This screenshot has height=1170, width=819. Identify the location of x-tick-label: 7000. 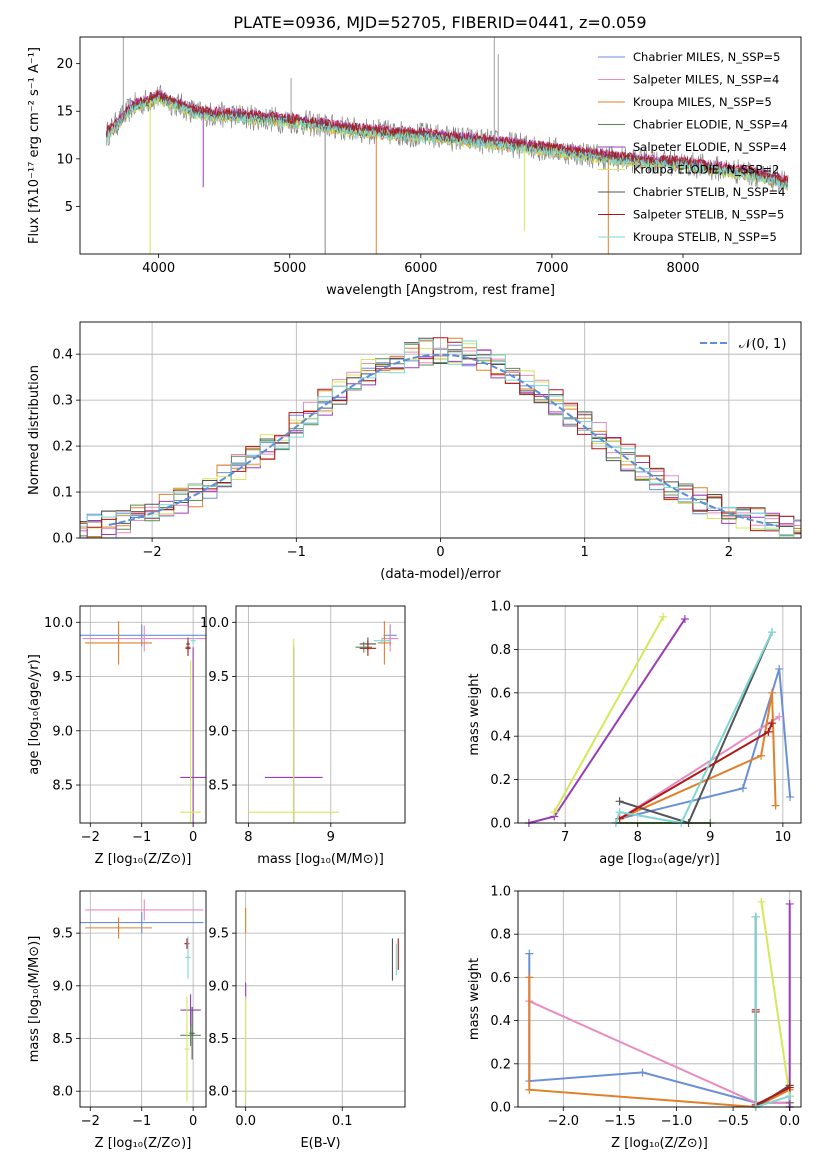
(551, 268).